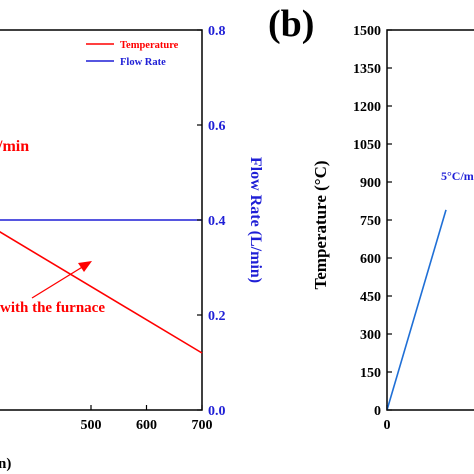 The height and width of the screenshot is (474, 474). What do you see at coordinates (367, 107) in the screenshot?
I see `y-tick-label: 1200` at bounding box center [367, 107].